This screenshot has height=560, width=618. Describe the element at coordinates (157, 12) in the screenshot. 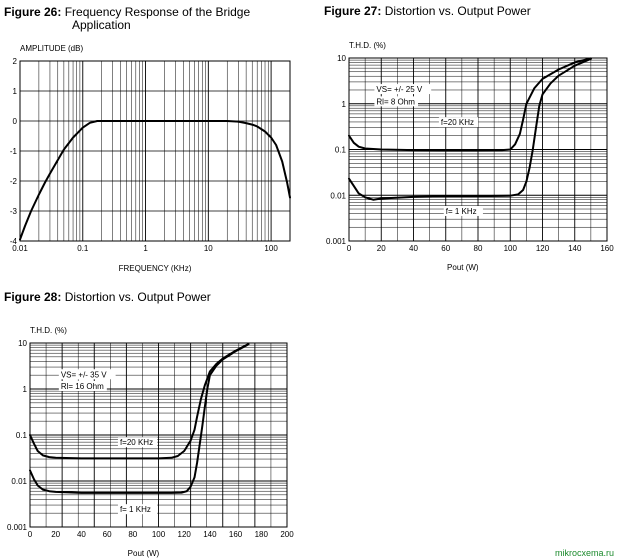

I see `figure-26-title-text: Frequency Response of the Bridge` at that location.